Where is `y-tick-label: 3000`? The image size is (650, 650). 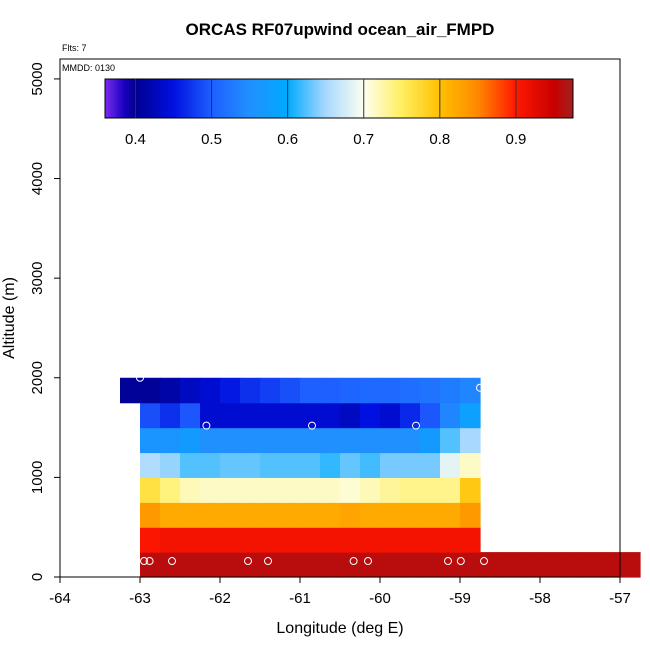
y-tick-label: 3000 is located at coordinates (37, 277).